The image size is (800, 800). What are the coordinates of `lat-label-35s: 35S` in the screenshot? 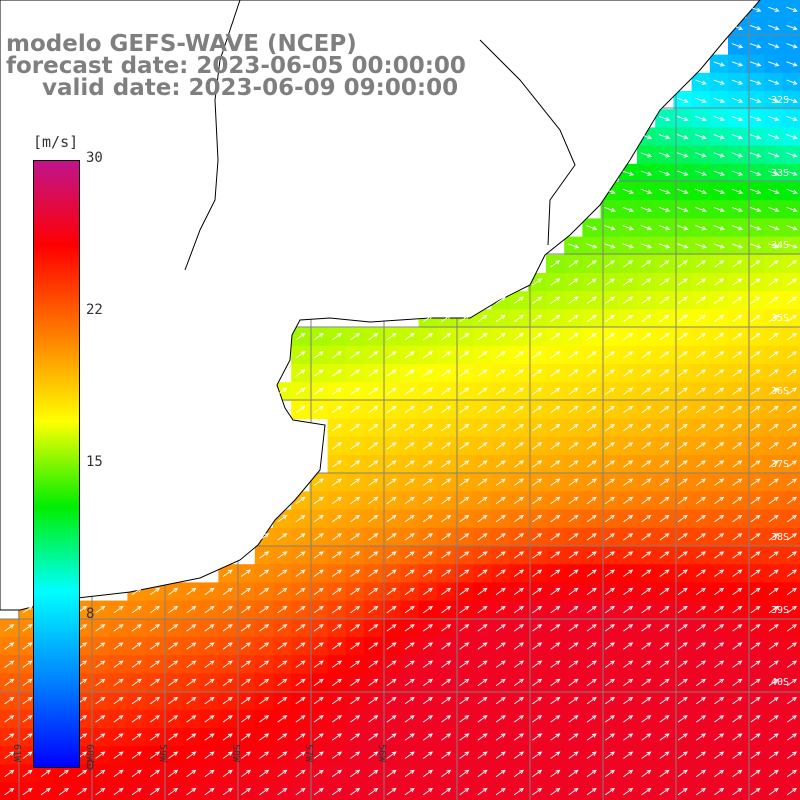 It's located at (780, 318).